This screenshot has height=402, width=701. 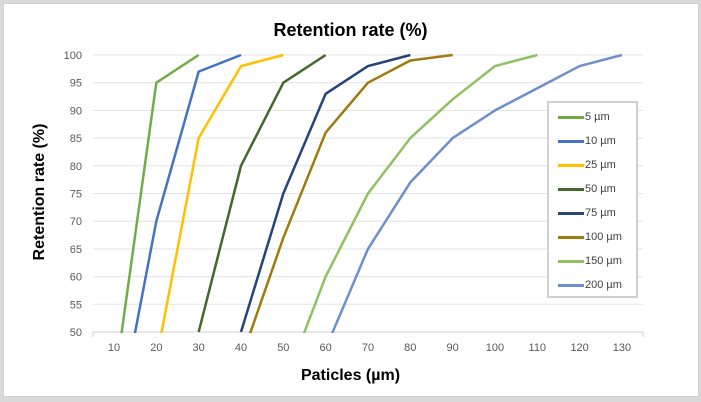 I want to click on legend-label: 150 µm, so click(x=603, y=261).